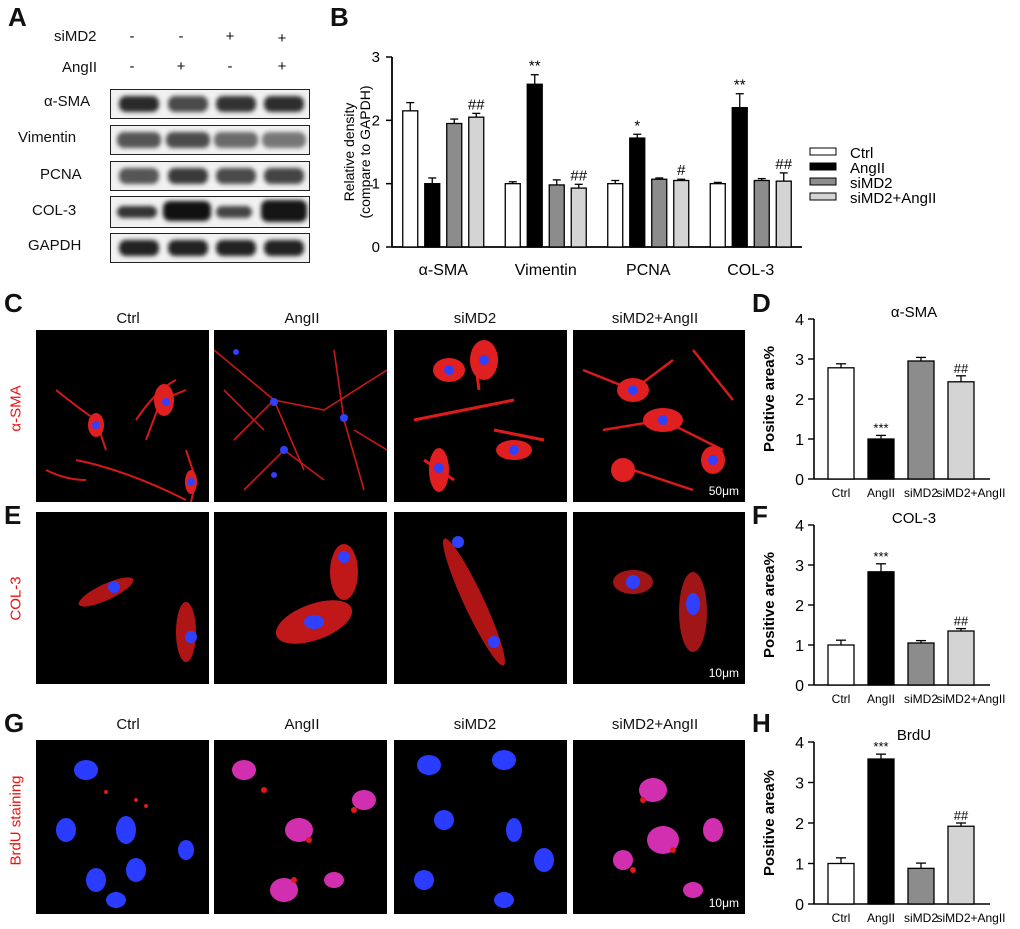 Image resolution: width=1020 pixels, height=929 pixels. Describe the element at coordinates (210, 104) in the screenshot. I see `blot-strip-asma` at that location.